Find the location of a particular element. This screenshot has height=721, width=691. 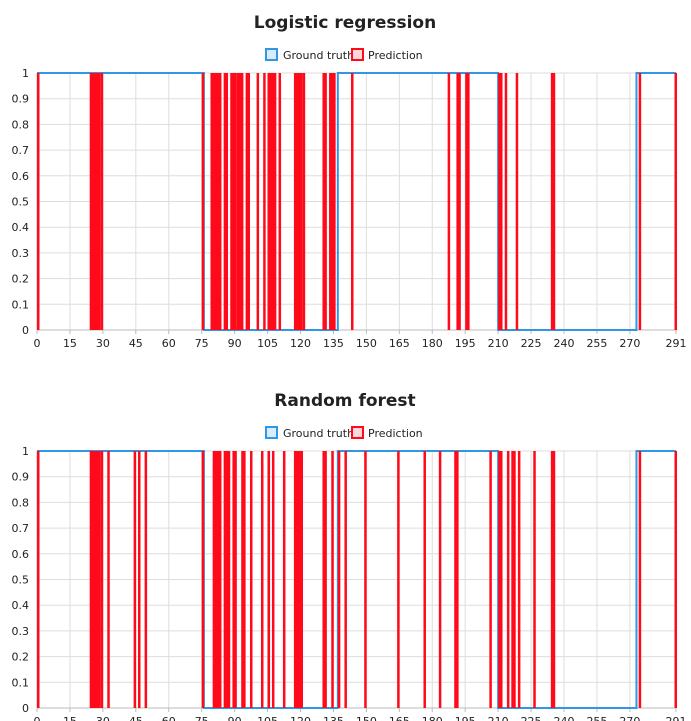

y-tick-label: 1 is located at coordinates (25, 451).